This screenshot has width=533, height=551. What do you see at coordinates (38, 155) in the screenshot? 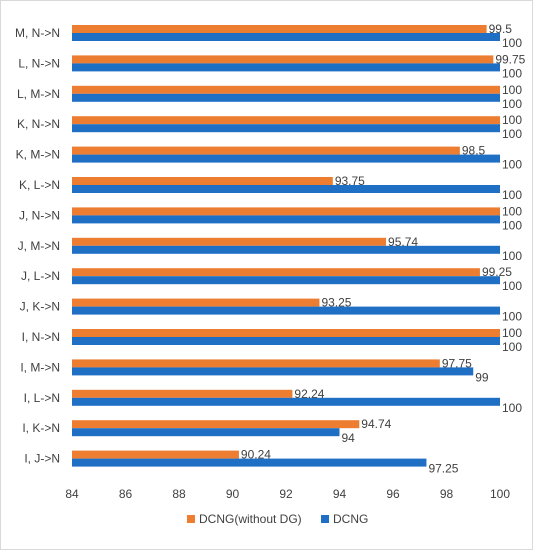
I see `category-label: K, M->N` at bounding box center [38, 155].